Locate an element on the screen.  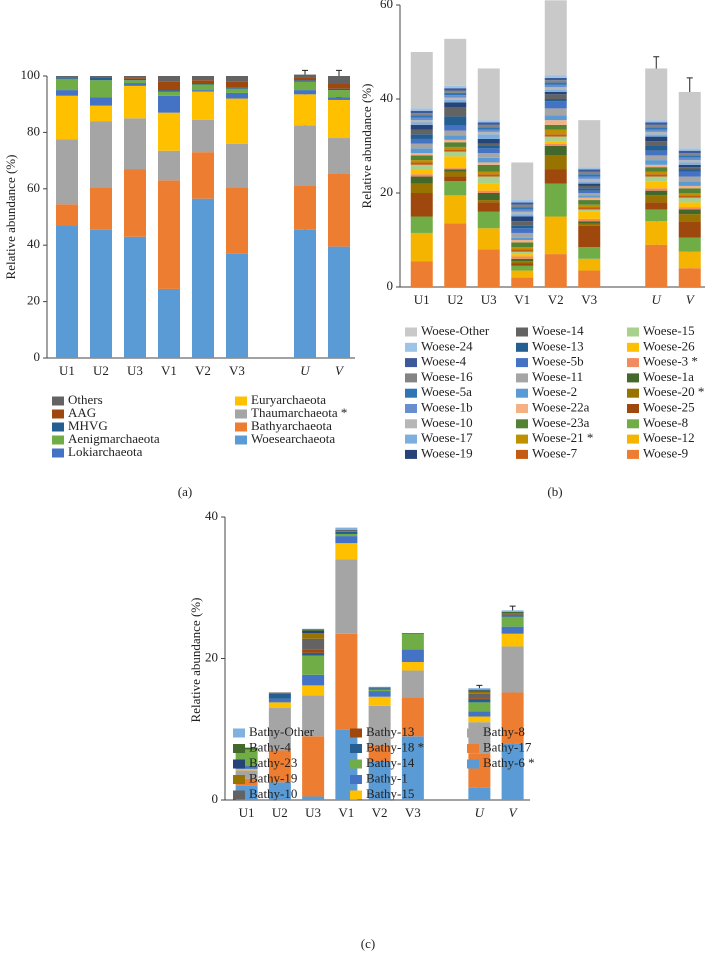
x-tick-label: V3 is located at coordinates (413, 812).